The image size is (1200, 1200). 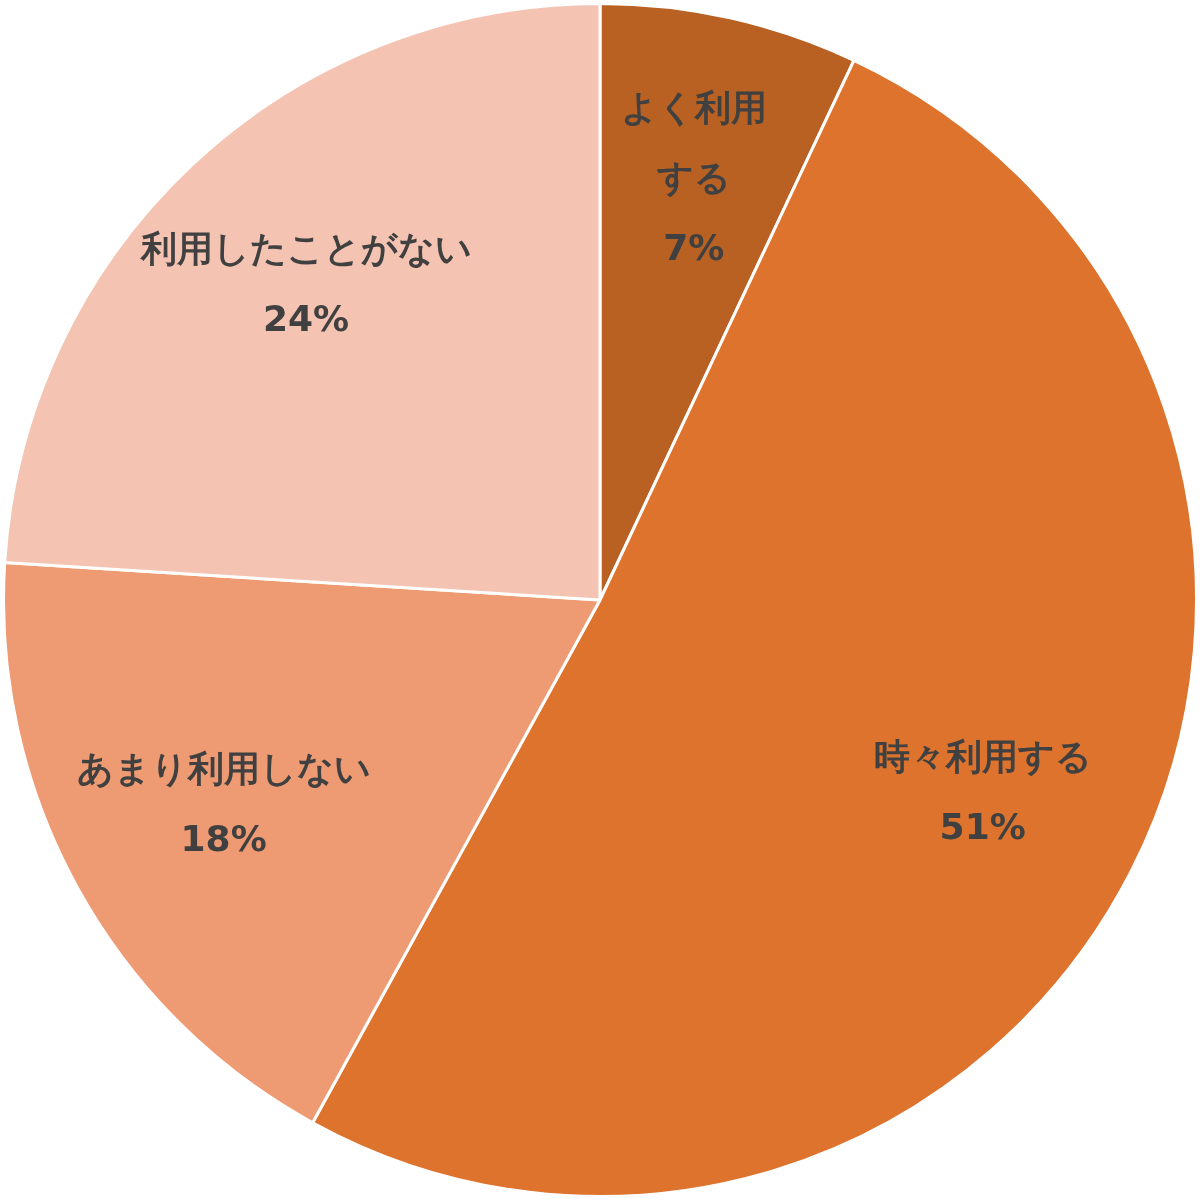 What do you see at coordinates (223, 839) in the screenshot?
I see `data-label: 18%` at bounding box center [223, 839].